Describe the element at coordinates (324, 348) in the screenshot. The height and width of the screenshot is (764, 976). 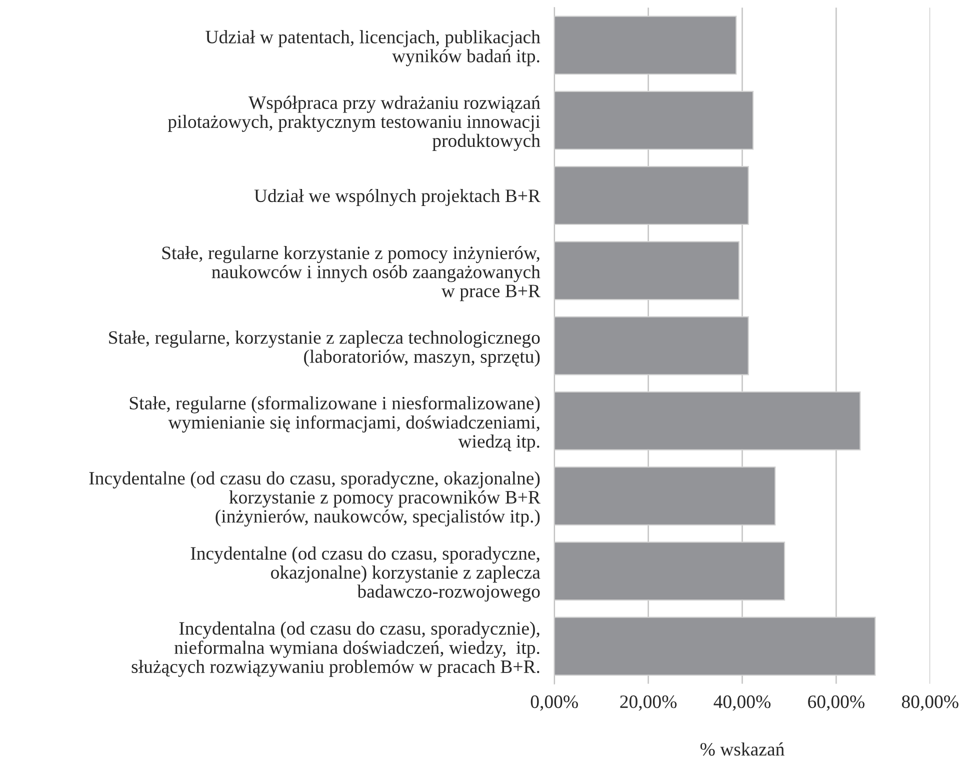
I see `y-tick-label: Stałe, regularne, korzystanie z zaplecza technologicznego (laboratoriów, maszyn, sprzętu)` at that location.